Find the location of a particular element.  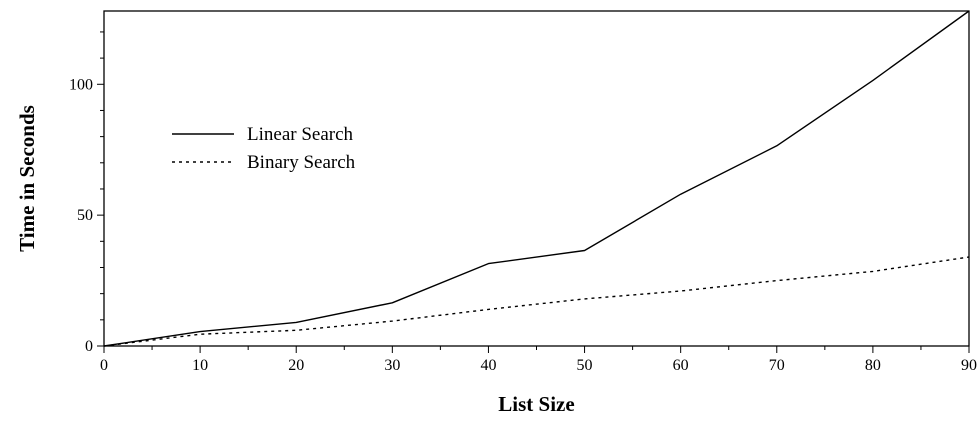

x-tick-label: 50 is located at coordinates (585, 365).